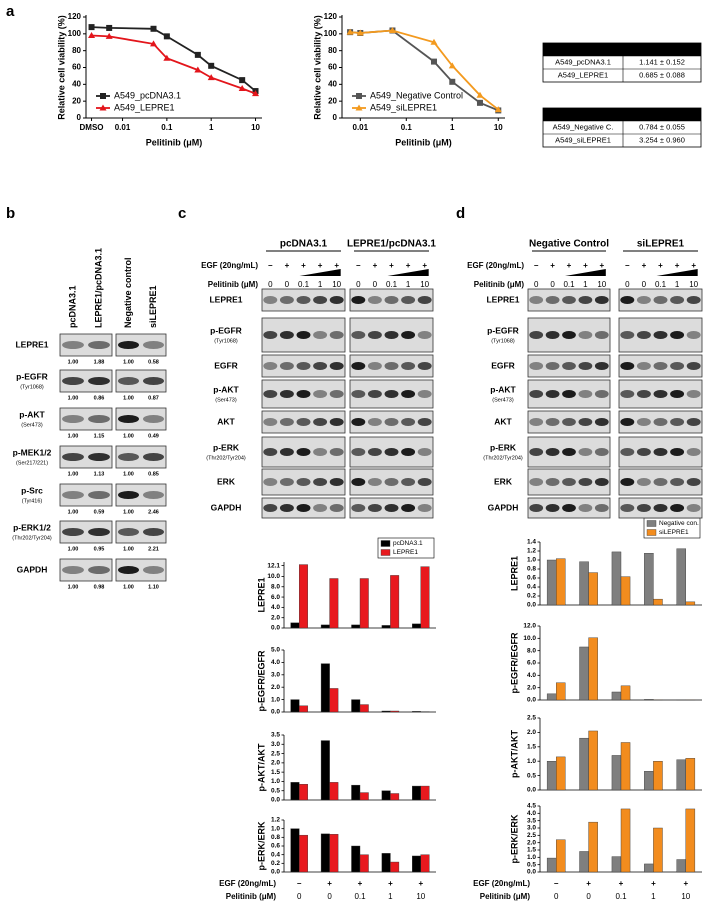 This screenshot has height=904, width=708. What do you see at coordinates (405, 552) in the screenshot?
I see `legend-label: LEPRE1` at bounding box center [405, 552].